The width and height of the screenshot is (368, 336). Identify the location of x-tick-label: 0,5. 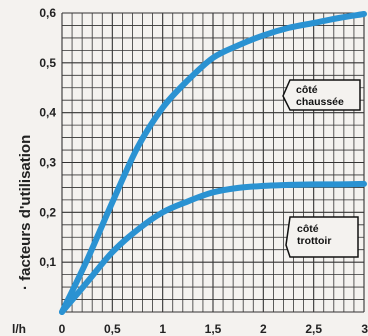
(112, 329).